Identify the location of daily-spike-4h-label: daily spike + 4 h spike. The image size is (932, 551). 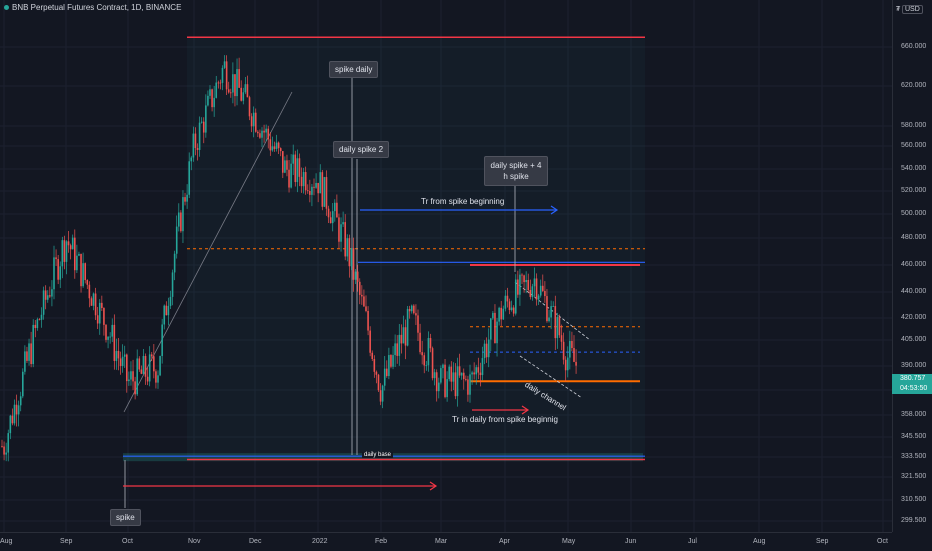
(516, 171).